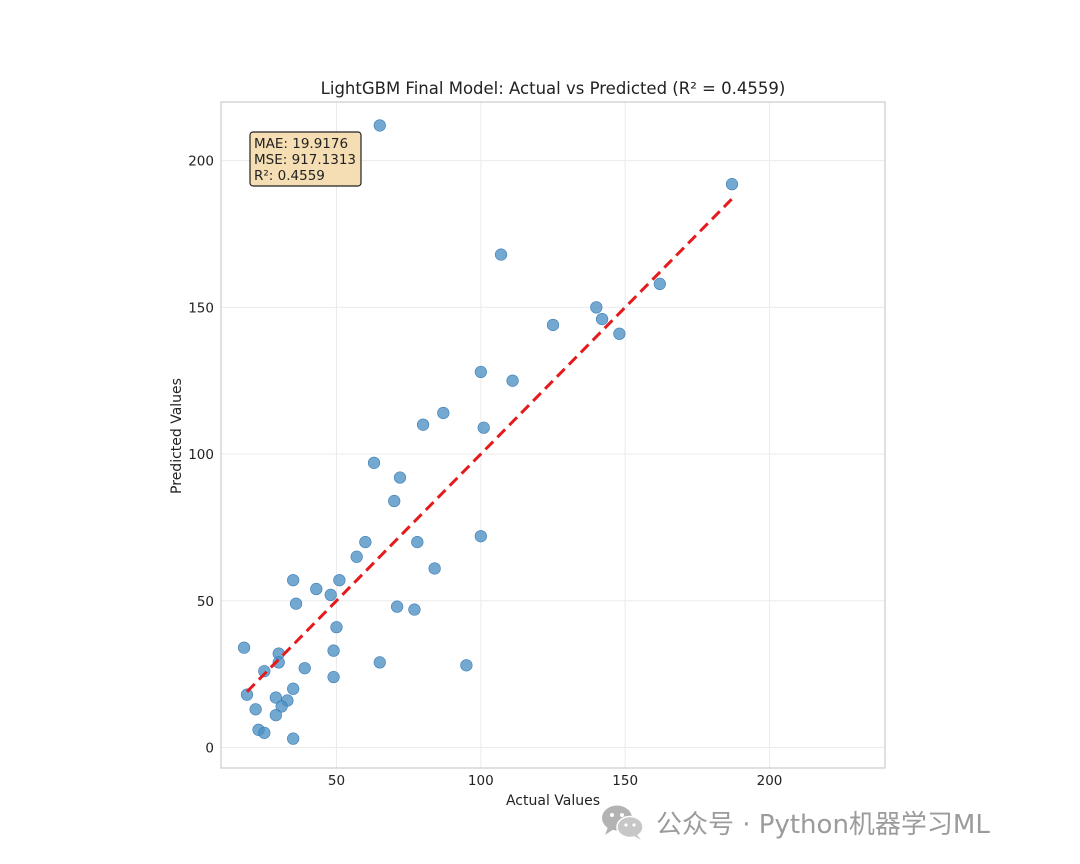 The width and height of the screenshot is (1080, 864). Describe the element at coordinates (625, 781) in the screenshot. I see `x-tick-label: 150` at that location.